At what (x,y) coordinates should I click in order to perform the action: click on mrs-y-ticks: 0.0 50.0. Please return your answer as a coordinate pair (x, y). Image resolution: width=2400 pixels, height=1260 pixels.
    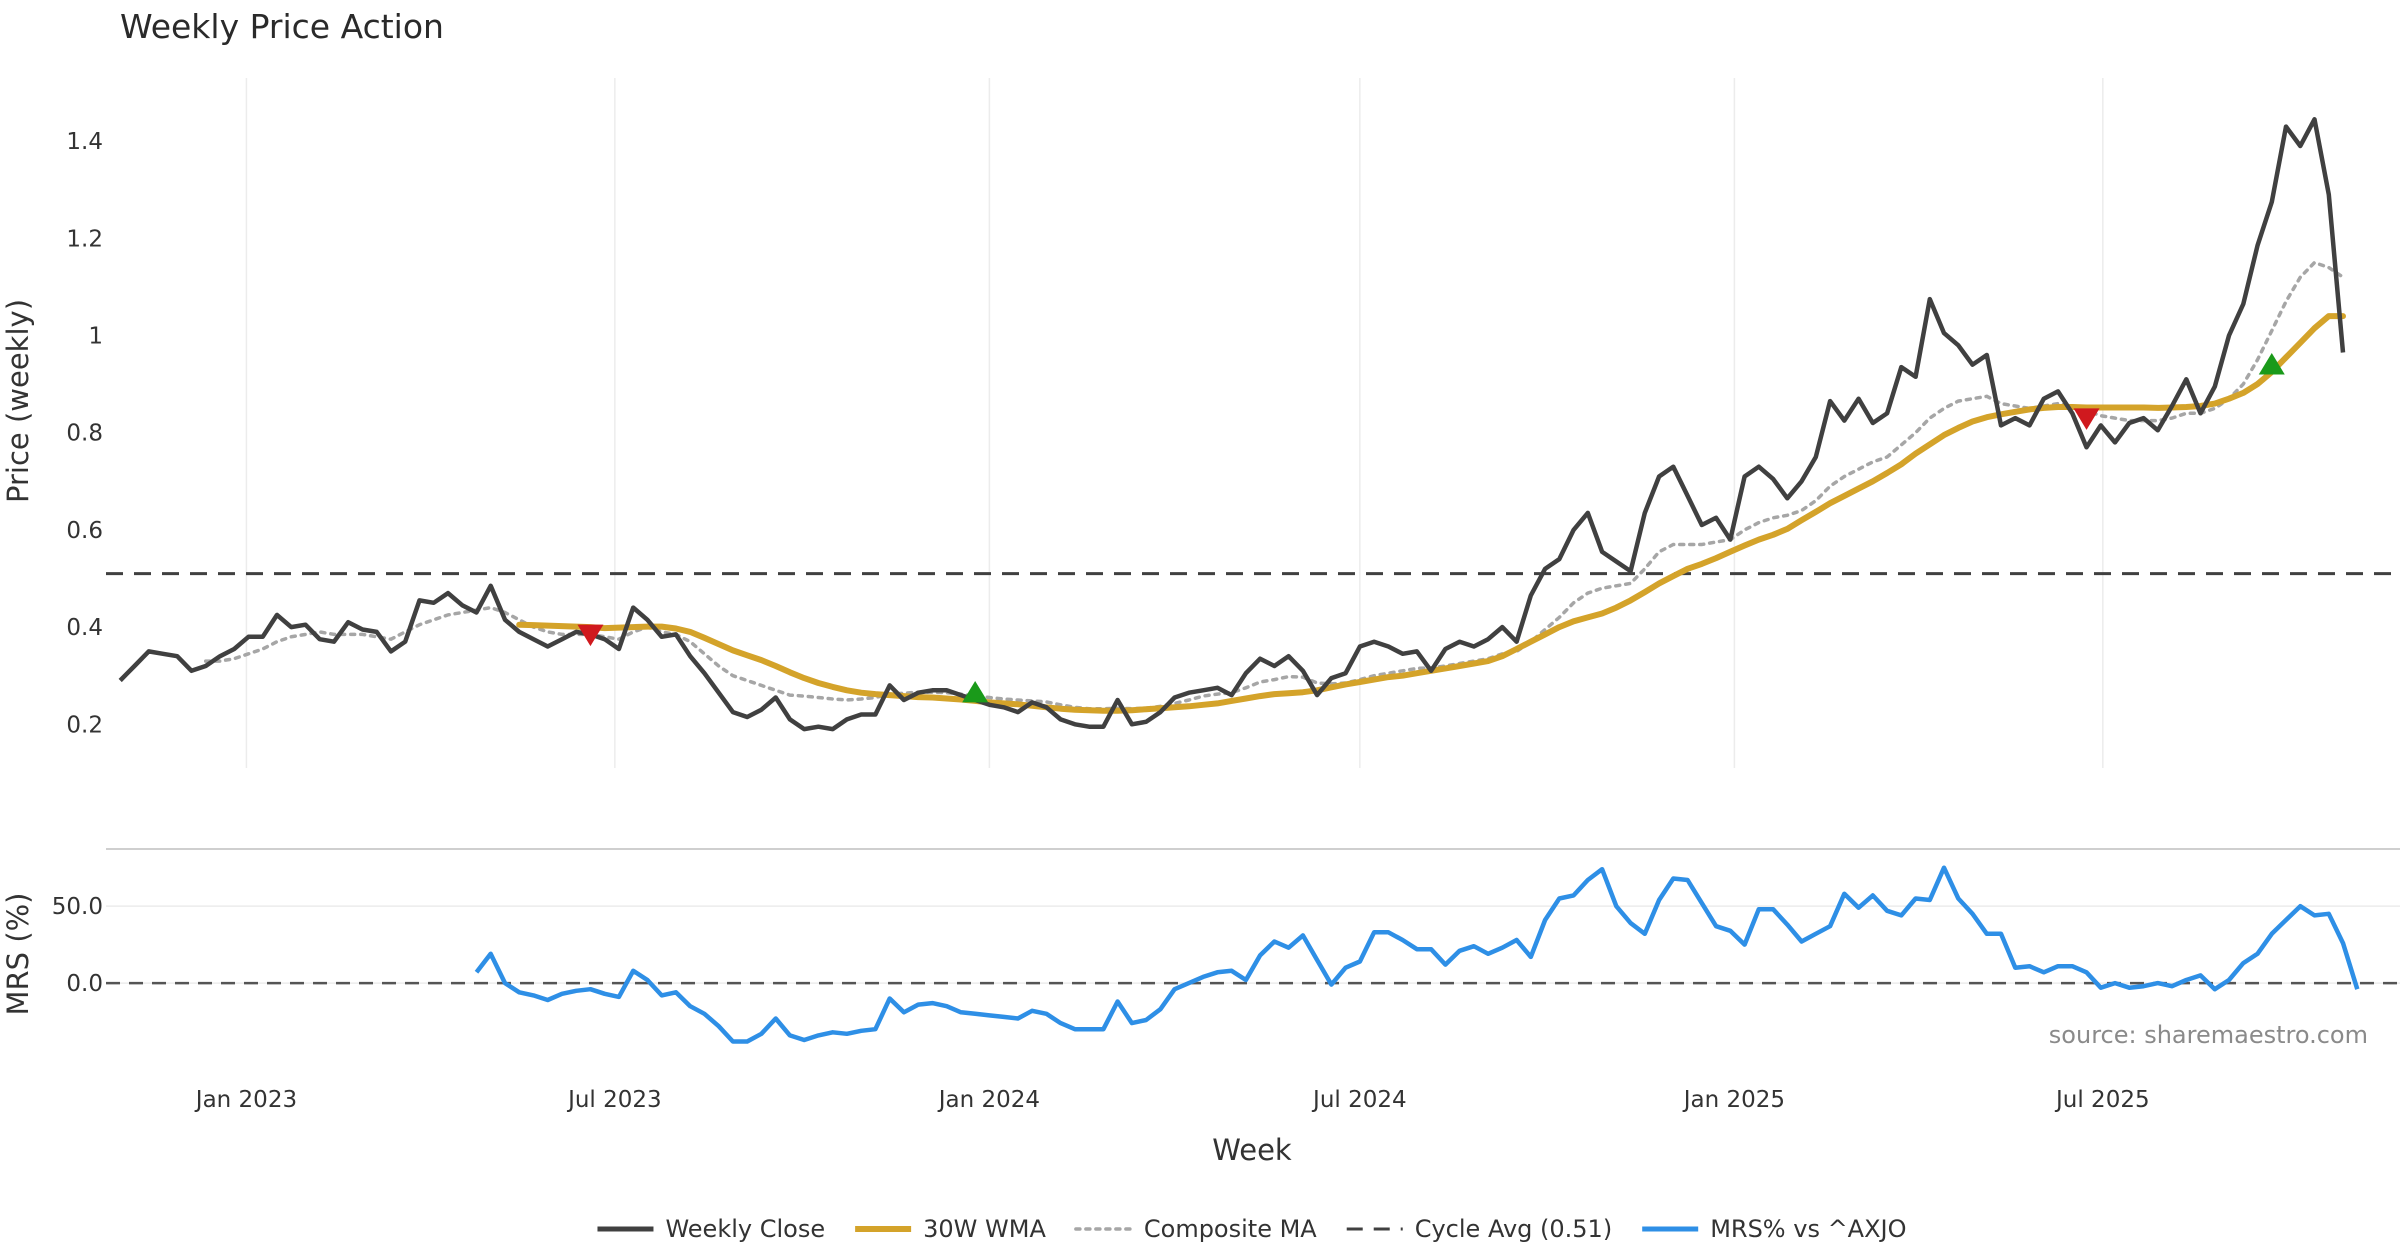
    Looking at the image, I should click on (77, 945).